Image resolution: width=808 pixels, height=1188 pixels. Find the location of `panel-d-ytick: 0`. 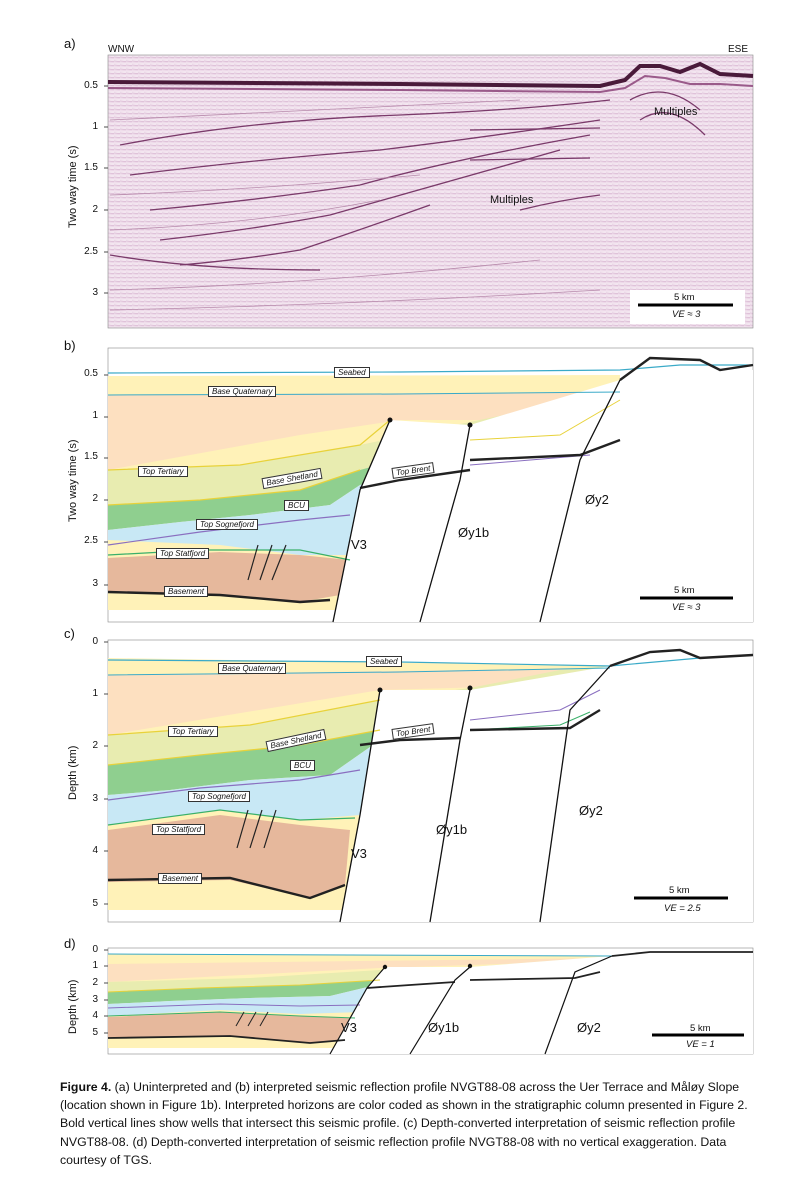

panel-d-ytick: 0 is located at coordinates (95, 949).